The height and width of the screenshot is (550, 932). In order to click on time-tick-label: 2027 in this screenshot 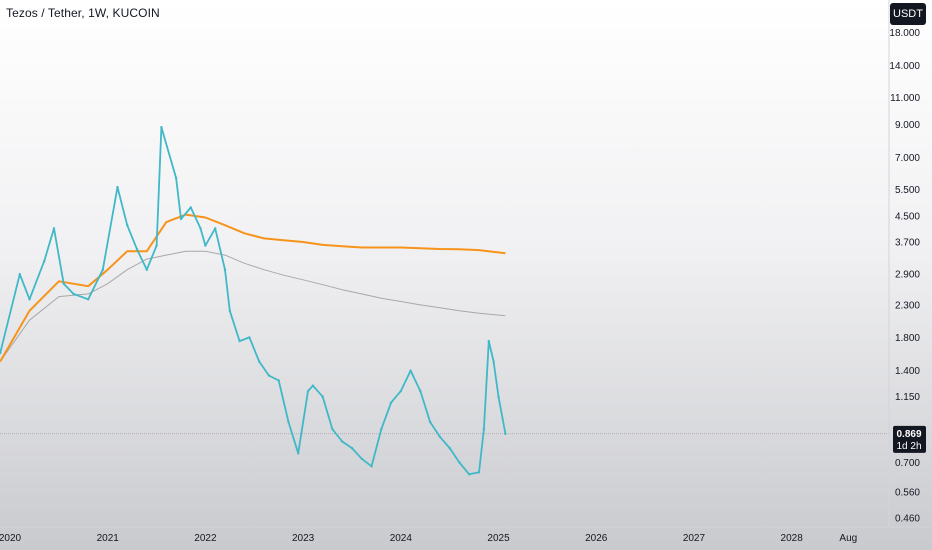, I will do `click(694, 538)`.